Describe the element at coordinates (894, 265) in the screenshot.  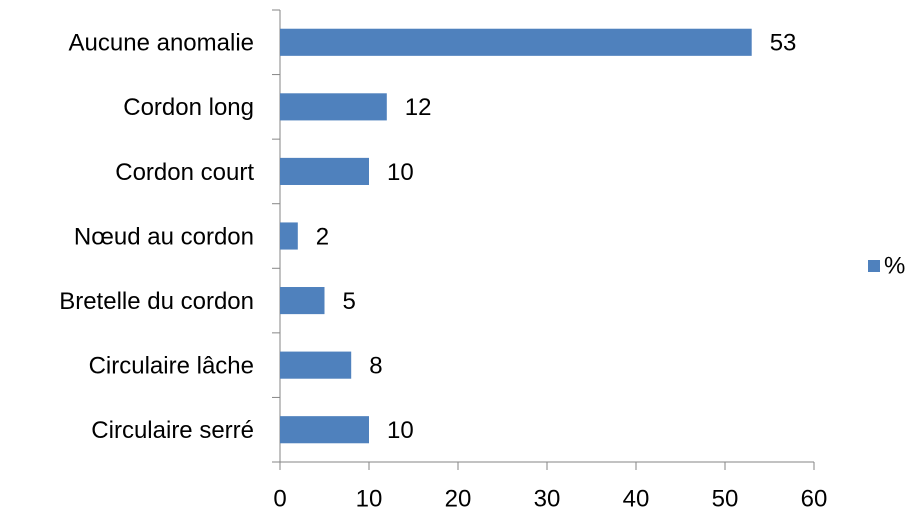
I see `legend-label: %` at that location.